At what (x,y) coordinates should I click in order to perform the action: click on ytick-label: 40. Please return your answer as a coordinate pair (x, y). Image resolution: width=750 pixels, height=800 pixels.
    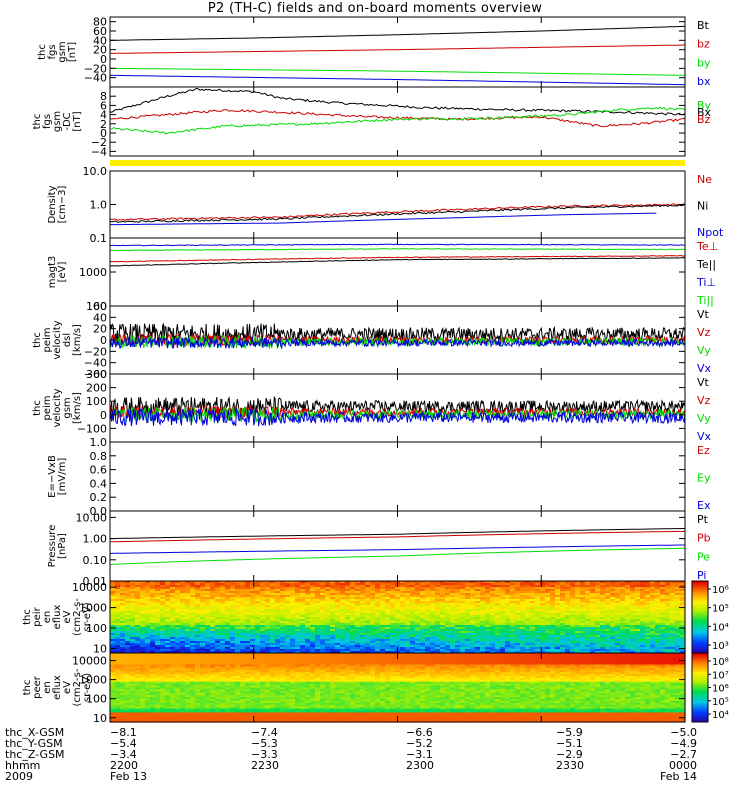
    Looking at the image, I should click on (100, 317).